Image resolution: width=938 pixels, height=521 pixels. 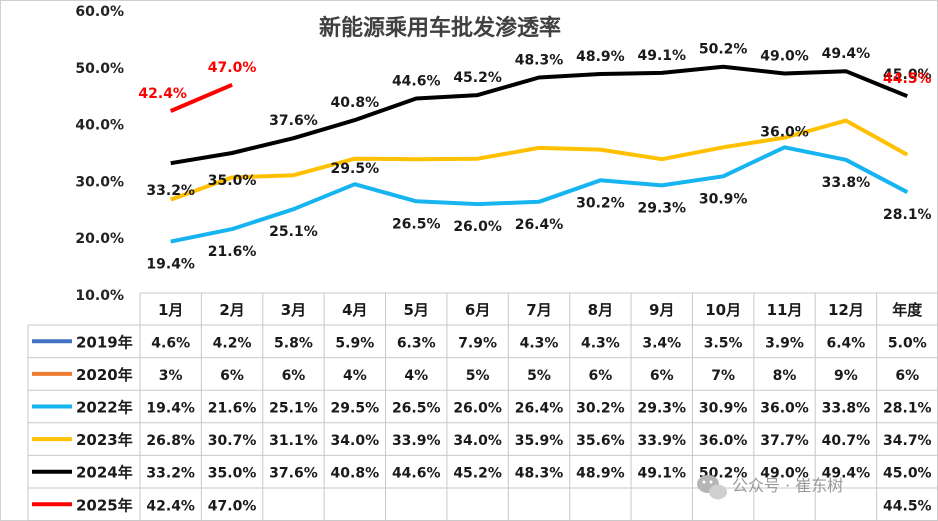 I want to click on table-cell: 8%, so click(x=785, y=376).